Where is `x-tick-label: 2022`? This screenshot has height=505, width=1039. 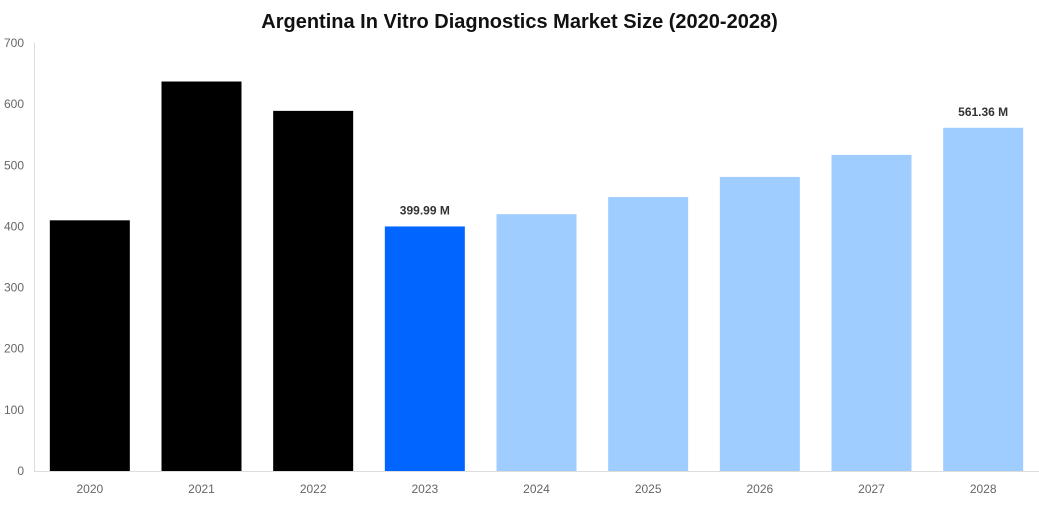
x-tick-label: 2022 is located at coordinates (313, 489).